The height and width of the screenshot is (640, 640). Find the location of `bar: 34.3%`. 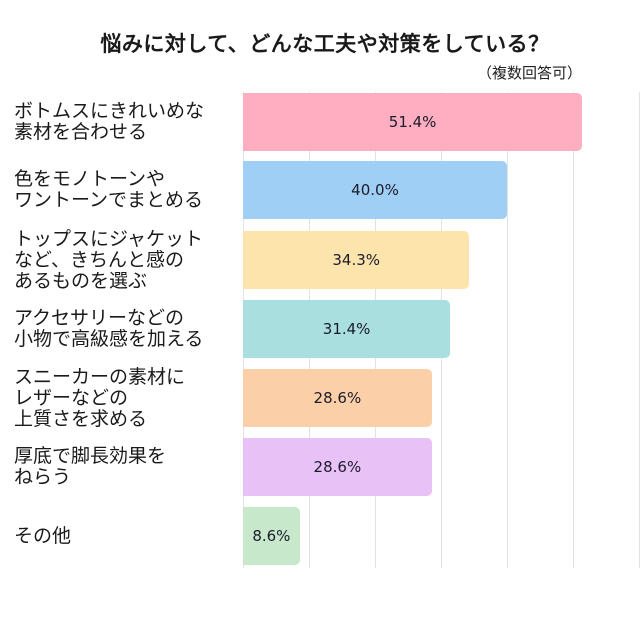

bar: 34.3% is located at coordinates (356, 260).